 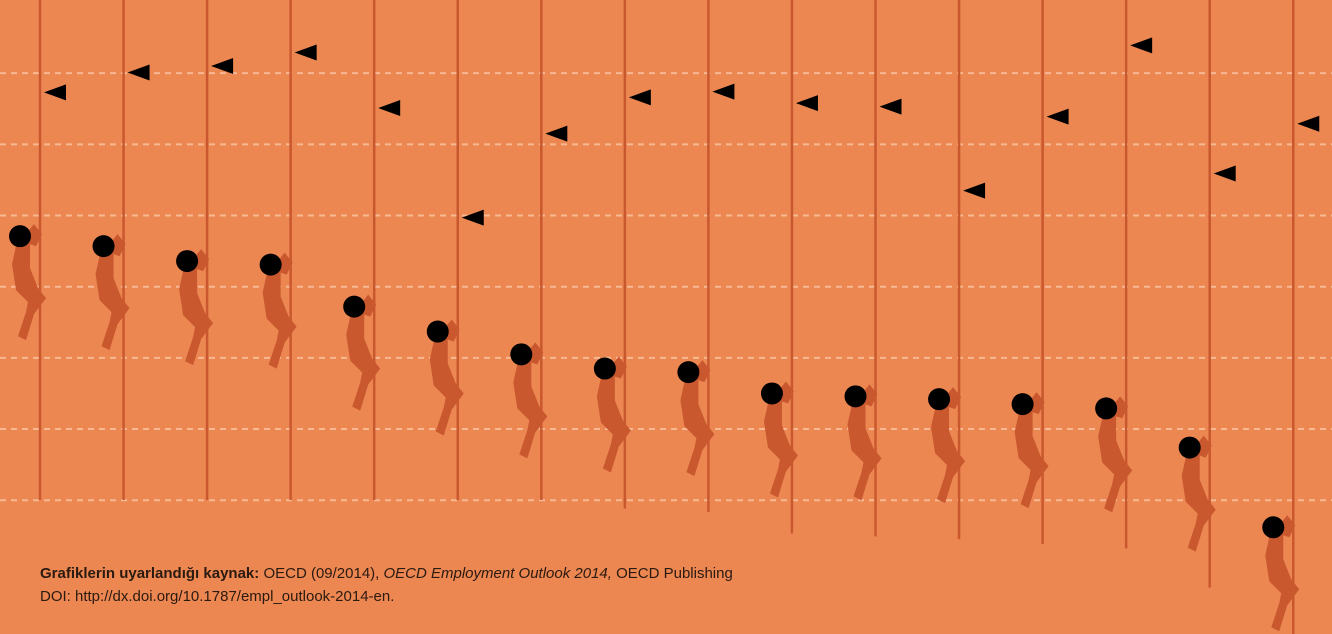 What do you see at coordinates (497, 573) in the screenshot?
I see `source-title: OECD Employment Outlook 2014,` at bounding box center [497, 573].